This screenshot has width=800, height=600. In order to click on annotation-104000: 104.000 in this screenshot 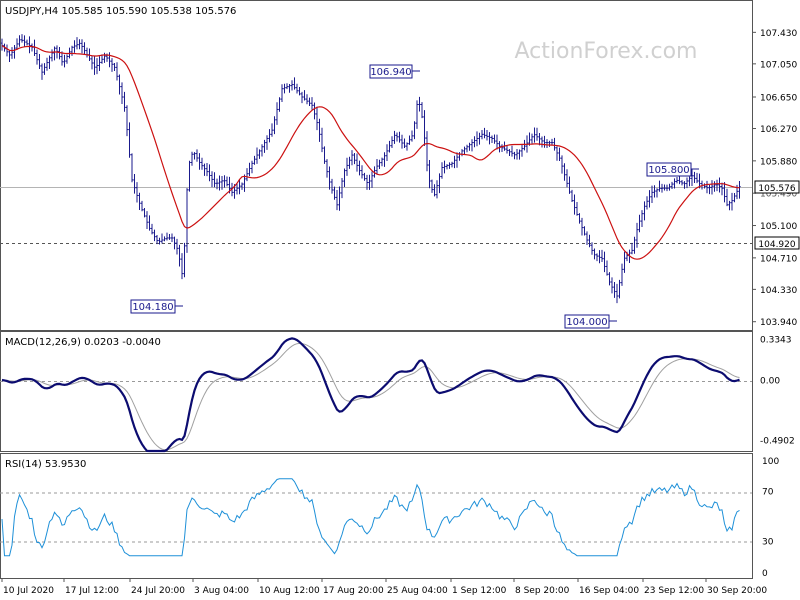, I will do `click(590, 321)`.